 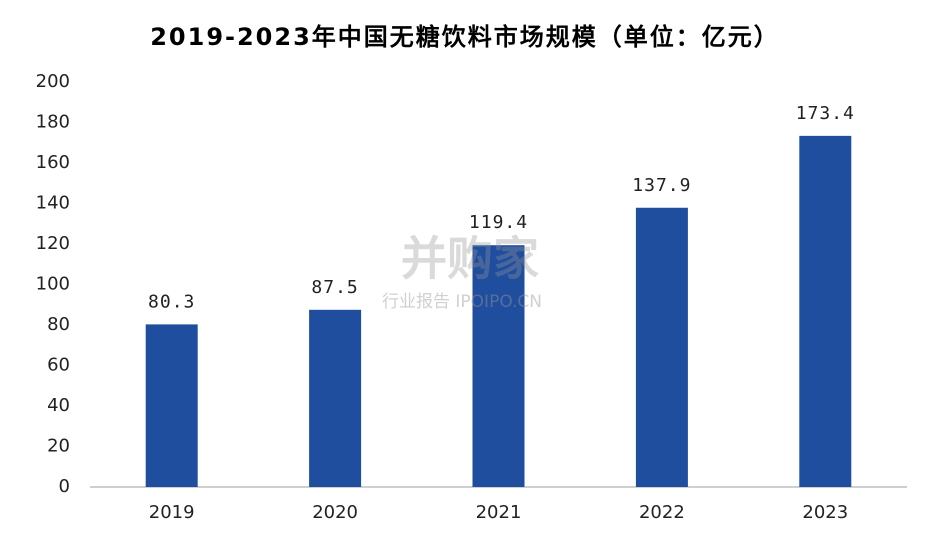 What do you see at coordinates (58, 446) in the screenshot?
I see `y-tick-label: 20` at bounding box center [58, 446].